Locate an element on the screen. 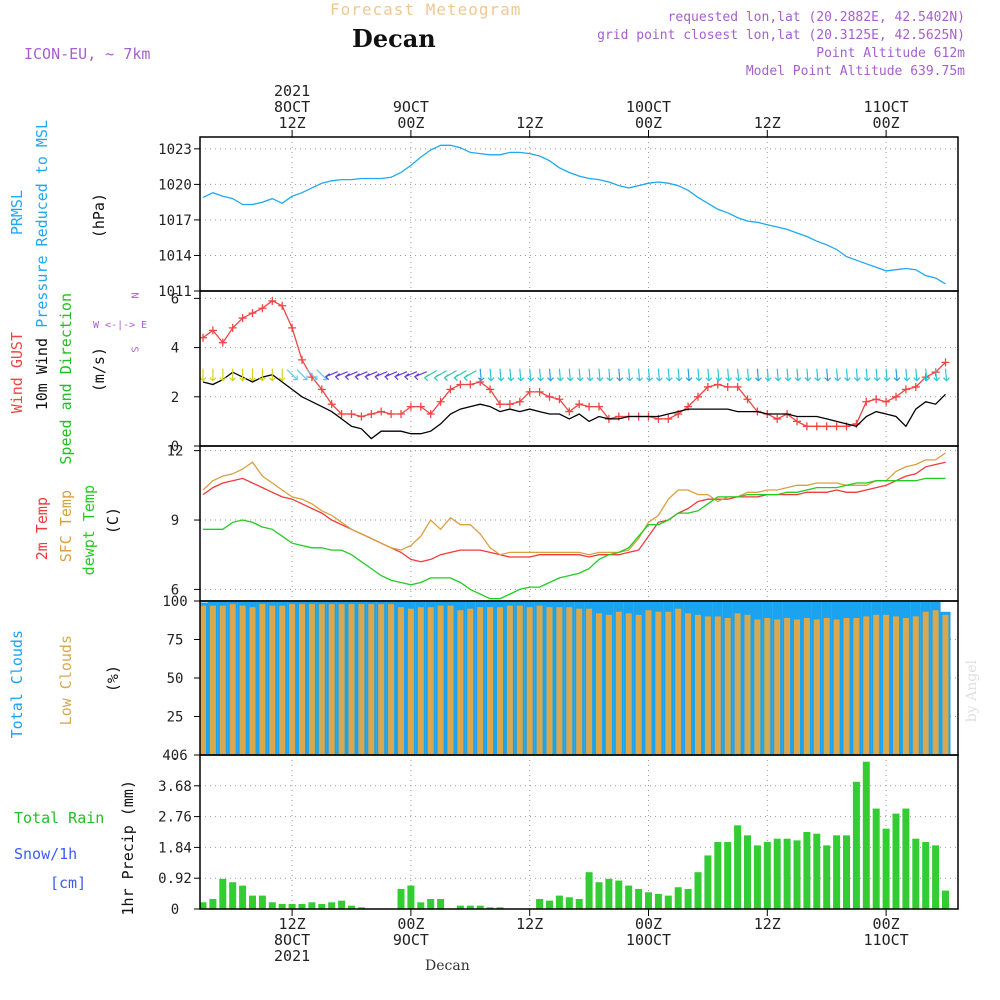 Image resolution: width=1000 pixels, height=1000 pixels. top-x-tick-label: 9OCT is located at coordinates (411, 107).